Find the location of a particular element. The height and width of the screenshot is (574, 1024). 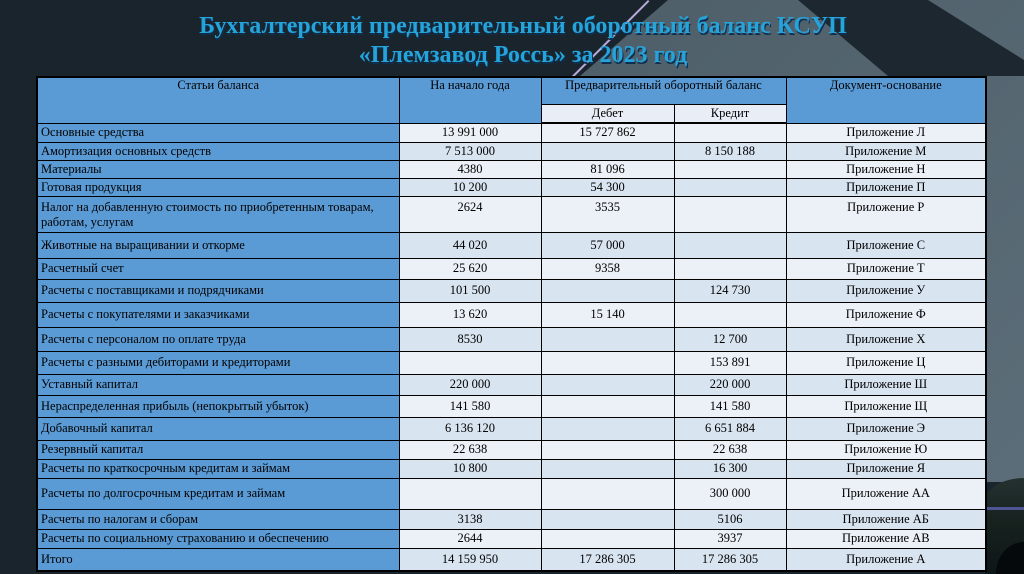

document-basis-cell: Приложение Р is located at coordinates (886, 214).